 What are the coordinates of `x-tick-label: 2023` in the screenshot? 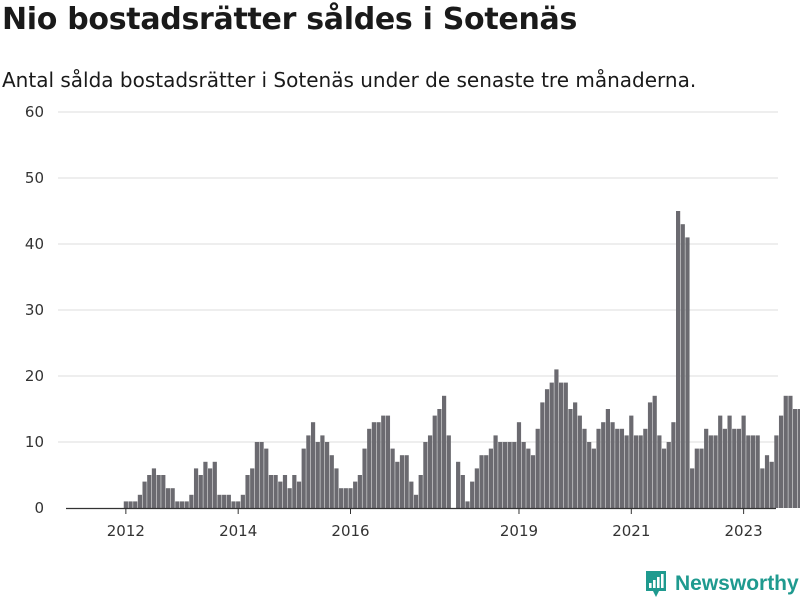 It's located at (744, 531).